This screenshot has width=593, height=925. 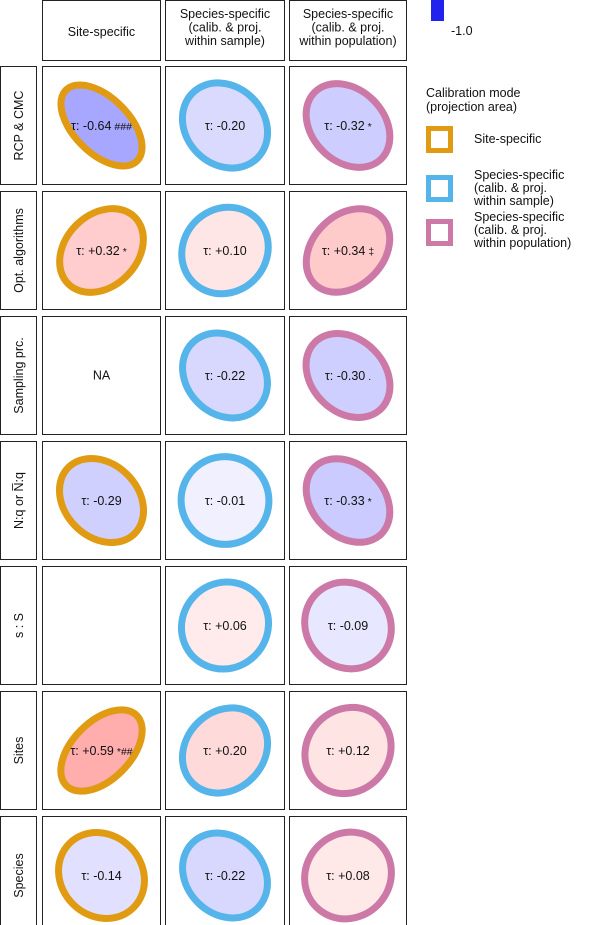 I want to click on cell-label: τ: -0.09, so click(x=348, y=626).